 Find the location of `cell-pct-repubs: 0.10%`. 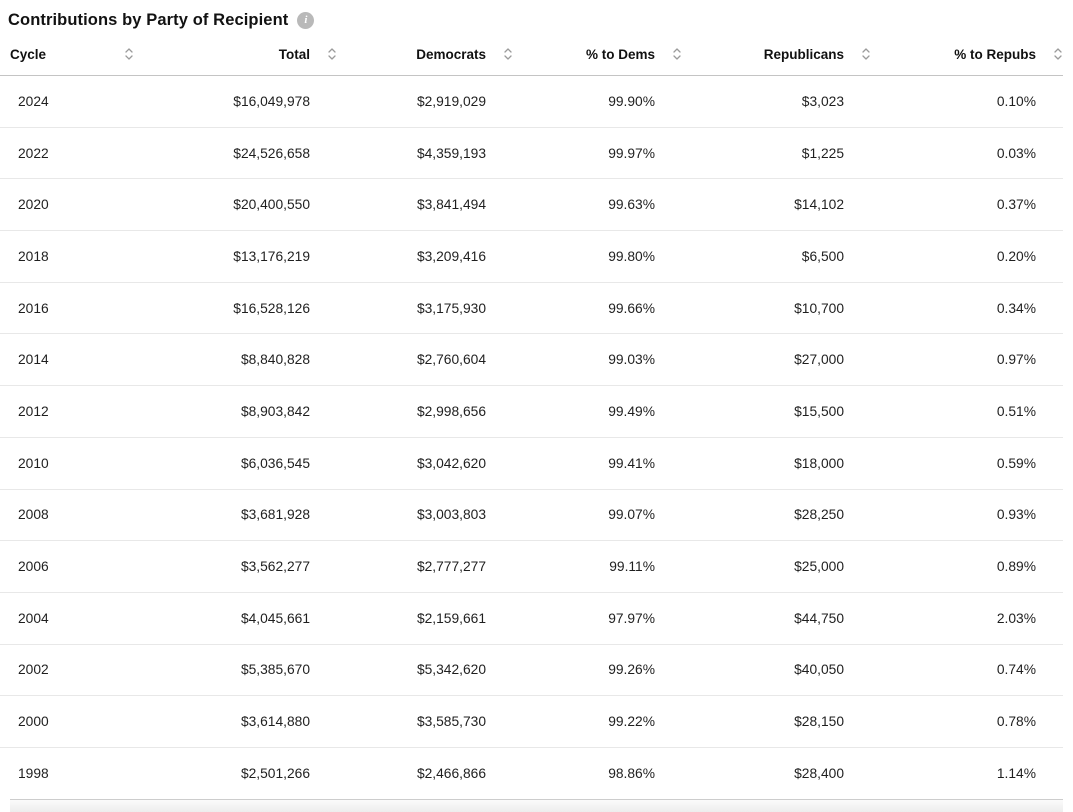

cell-pct-repubs: 0.10% is located at coordinates (967, 101).